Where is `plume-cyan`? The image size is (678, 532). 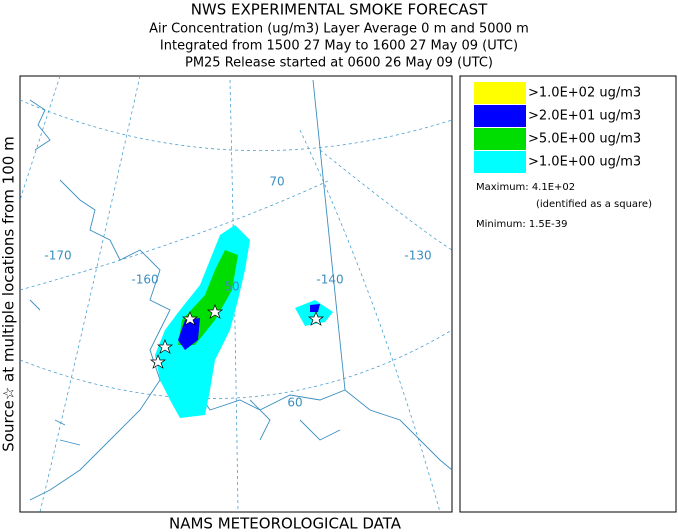
plume-cyan is located at coordinates (314, 313).